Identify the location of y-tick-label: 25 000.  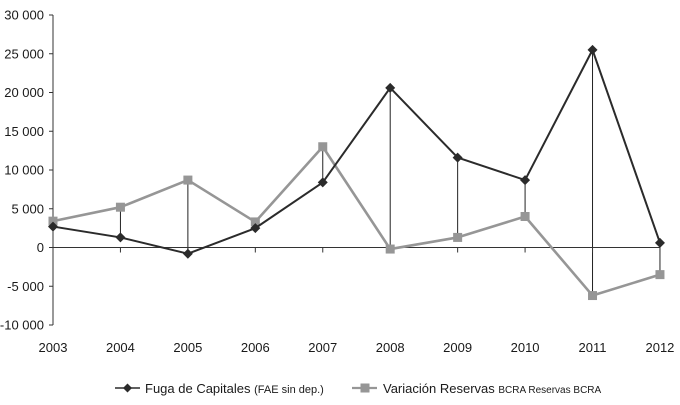
(24, 53).